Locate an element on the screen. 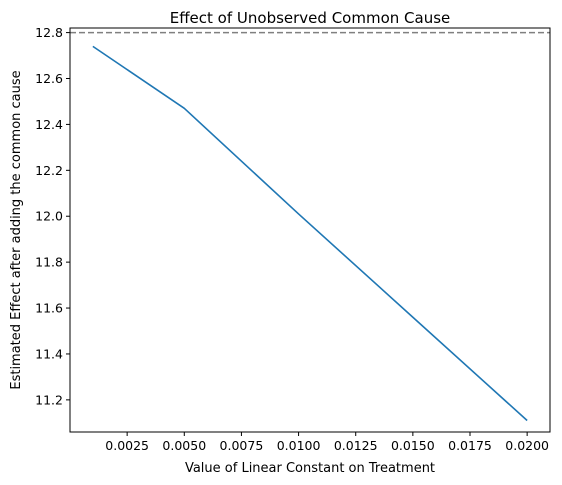  x-tick-label: 0.0050 is located at coordinates (184, 445).